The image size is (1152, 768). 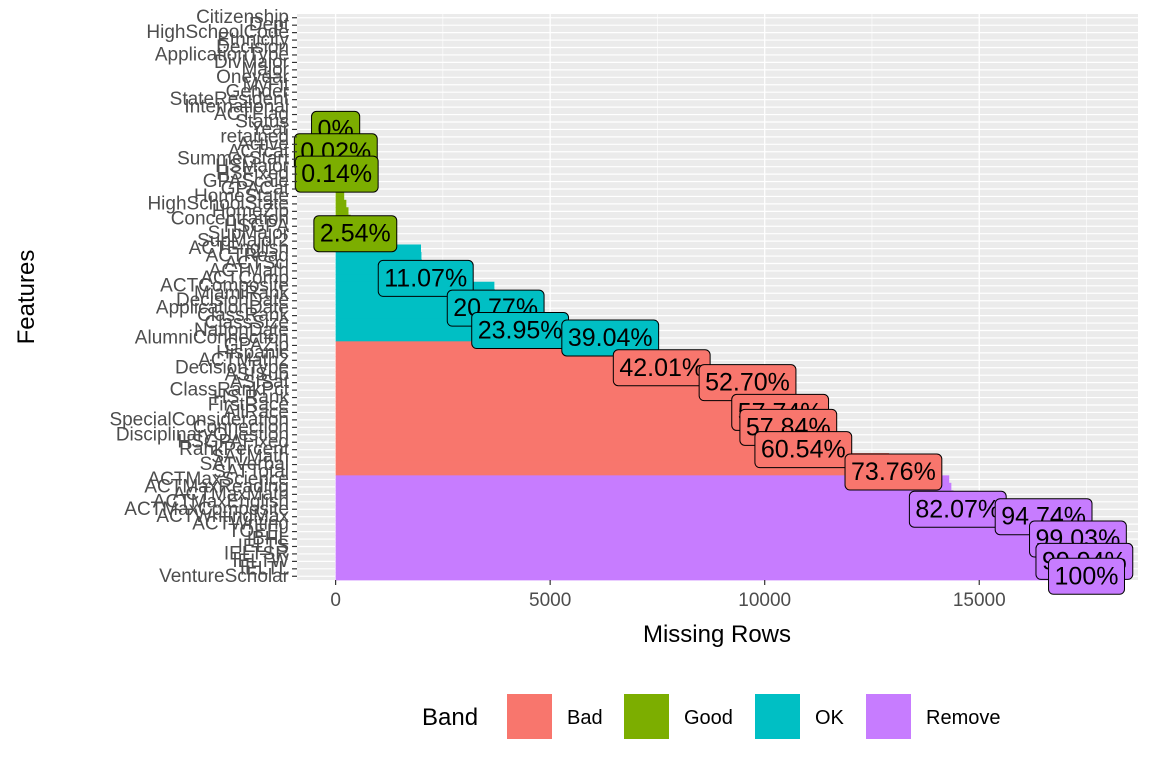 I want to click on legend-item-remove: Remove, so click(x=933, y=716).